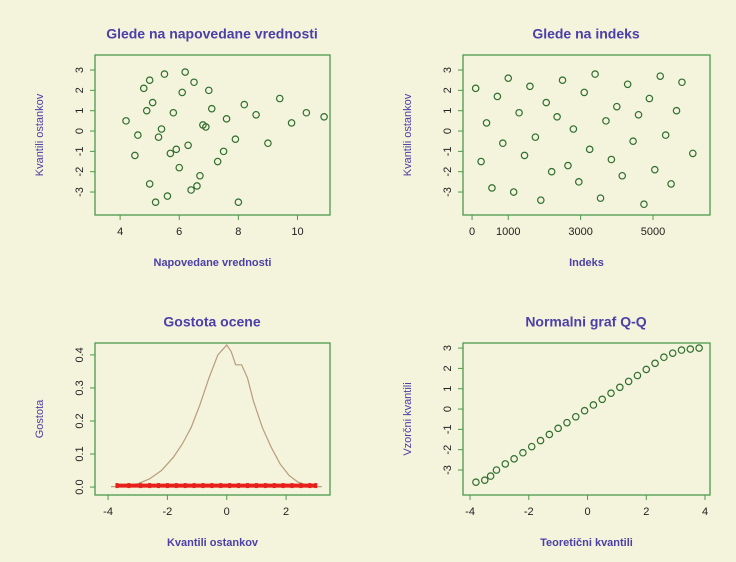  Describe the element at coordinates (40, 418) in the screenshot. I see `y-axis-label: Gostota` at that location.